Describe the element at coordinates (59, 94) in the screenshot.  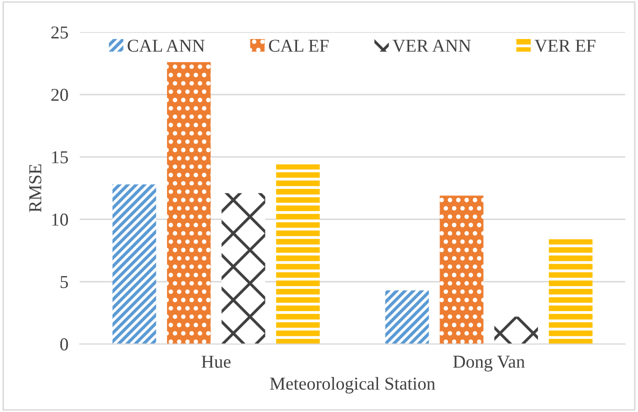
I see `y-tick-label: 20` at that location.